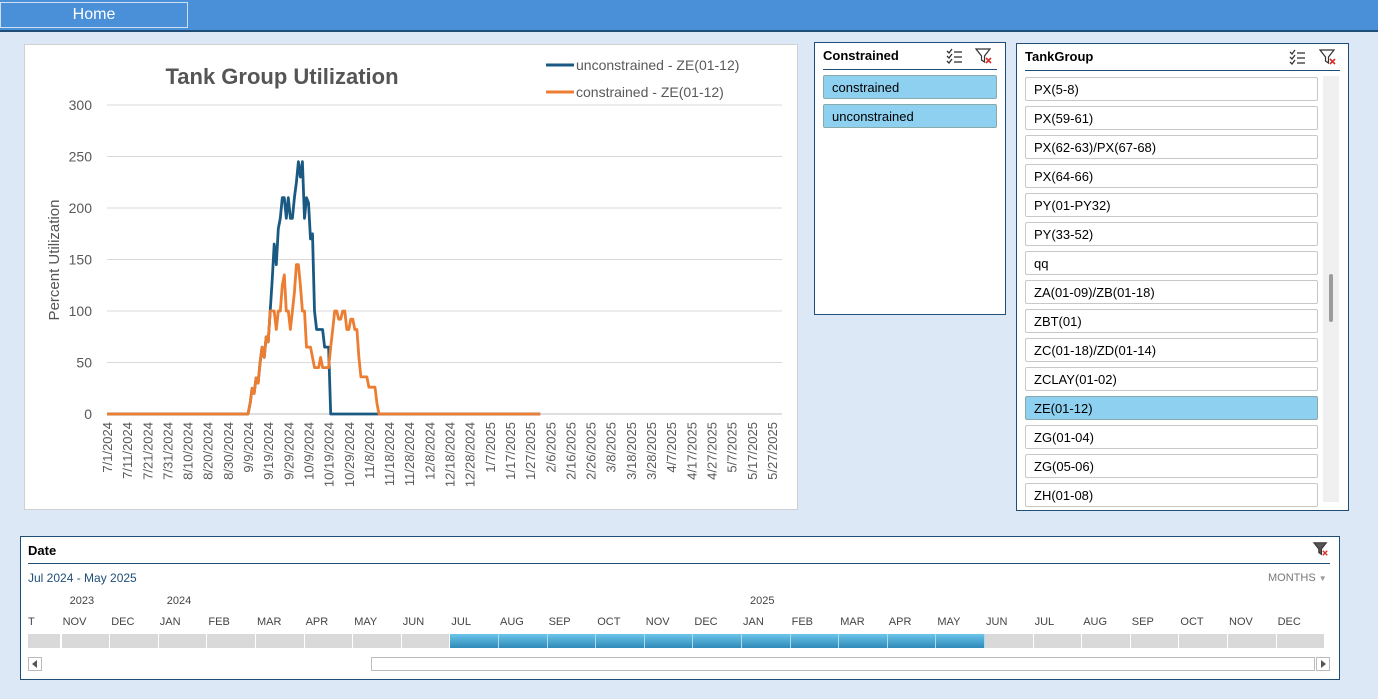  Describe the element at coordinates (1171, 176) in the screenshot. I see `slicer-item: PX(64-66)` at that location.